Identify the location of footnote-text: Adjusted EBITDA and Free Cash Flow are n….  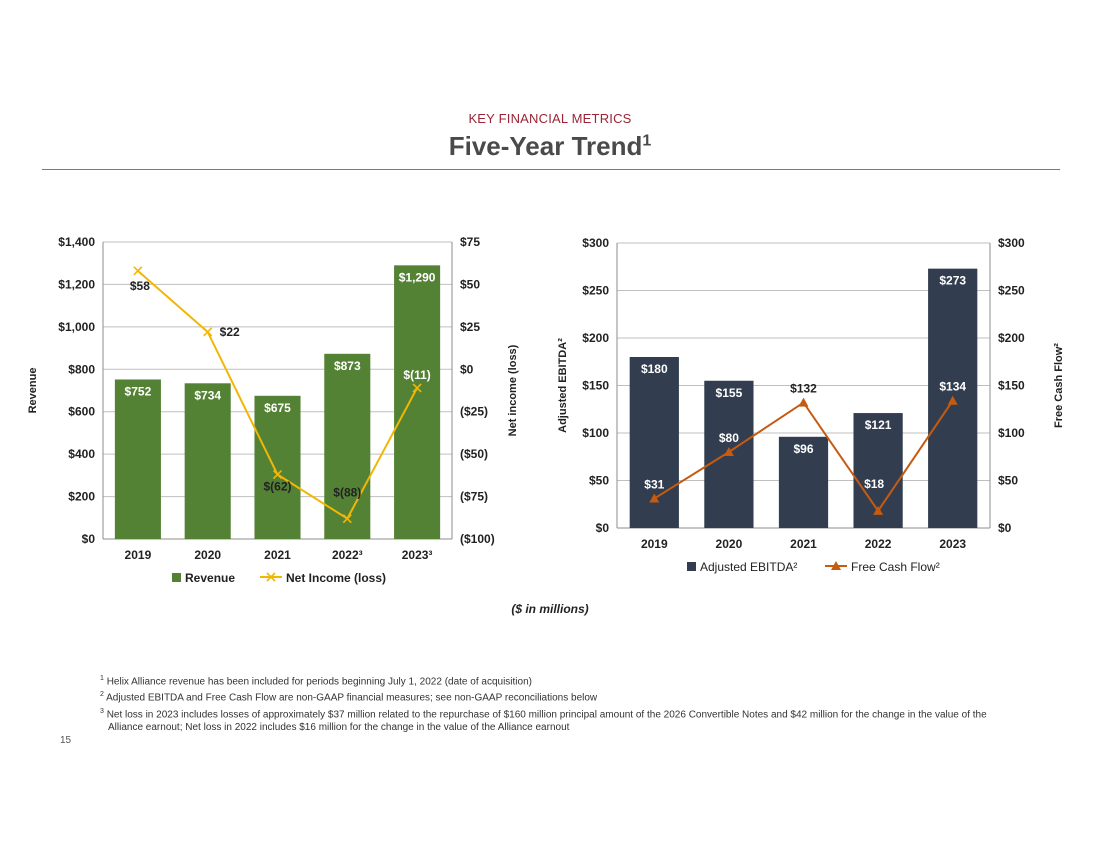
(352, 698).